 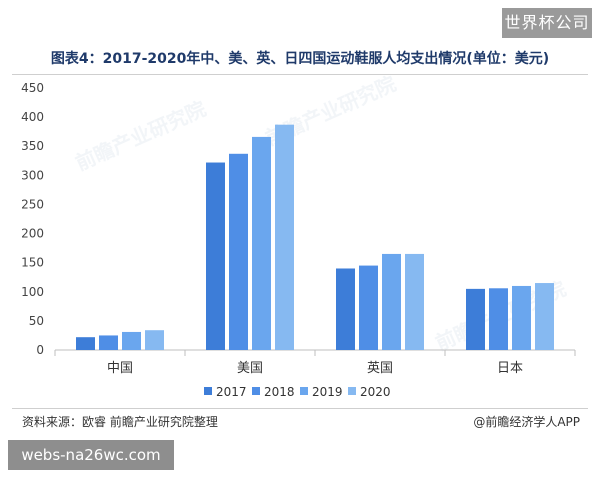 What do you see at coordinates (32, 88) in the screenshot?
I see `y-tick-label: 450` at bounding box center [32, 88].